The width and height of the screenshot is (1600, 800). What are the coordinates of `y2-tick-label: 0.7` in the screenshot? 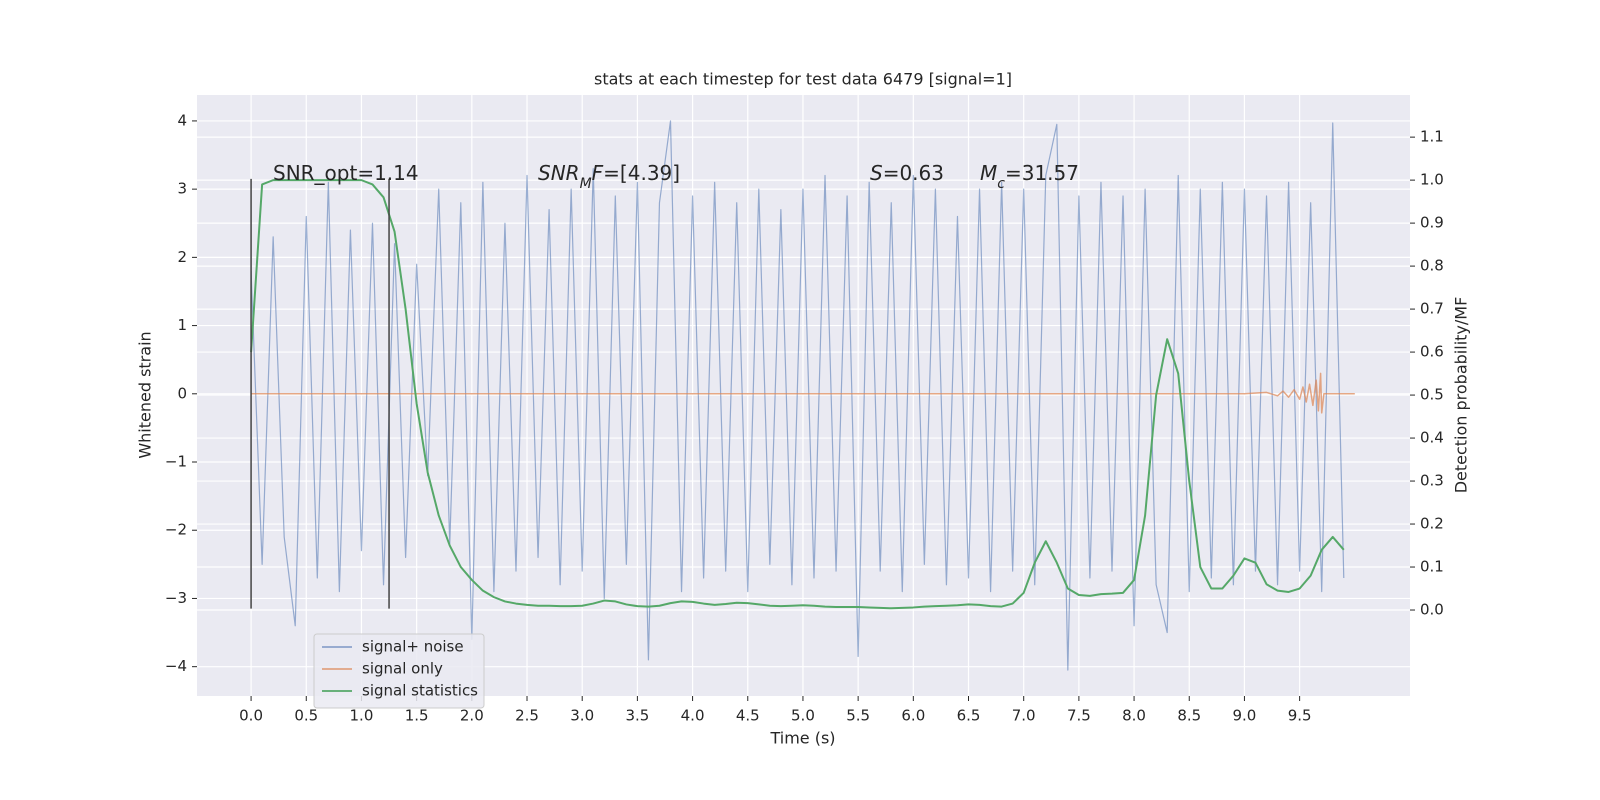 It's located at (1432, 309).